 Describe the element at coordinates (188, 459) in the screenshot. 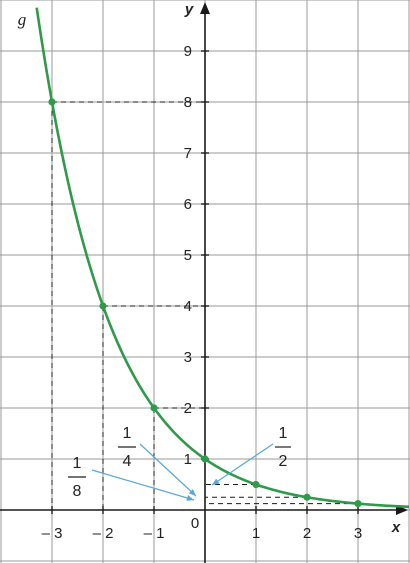

I see `y-tick-label: 1` at that location.